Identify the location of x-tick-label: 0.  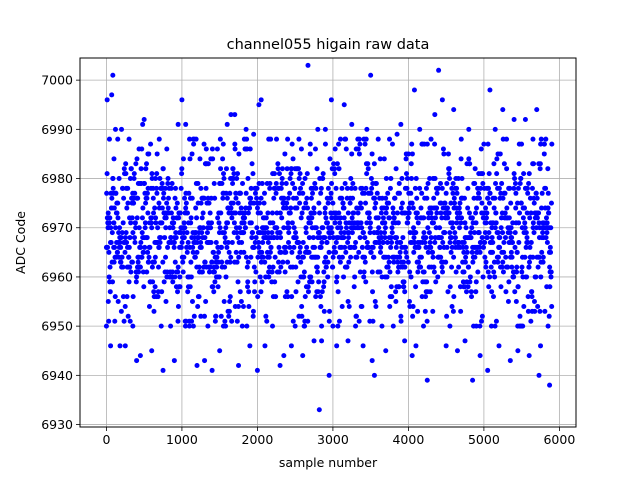
(106, 439).